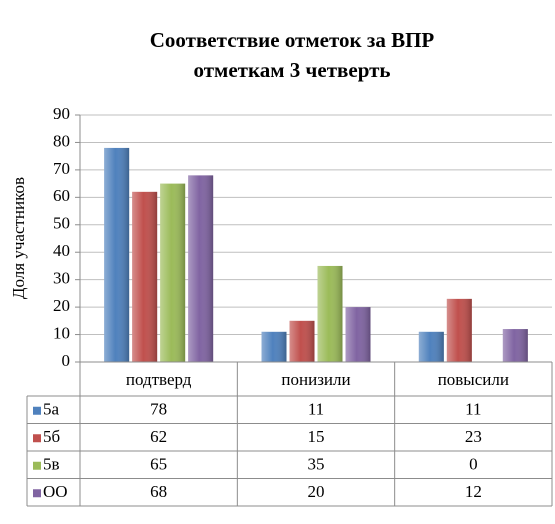 This screenshot has height=524, width=555. What do you see at coordinates (292, 40) in the screenshot?
I see `chart-title: Соответствие отметок за ВПР` at bounding box center [292, 40].